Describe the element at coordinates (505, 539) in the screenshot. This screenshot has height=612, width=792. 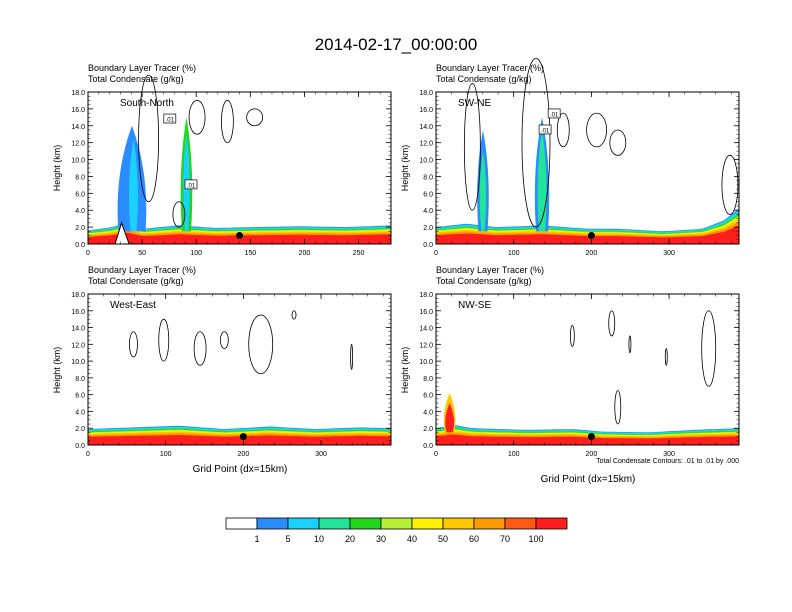
I see `colorbar-label-70: 70` at that location.